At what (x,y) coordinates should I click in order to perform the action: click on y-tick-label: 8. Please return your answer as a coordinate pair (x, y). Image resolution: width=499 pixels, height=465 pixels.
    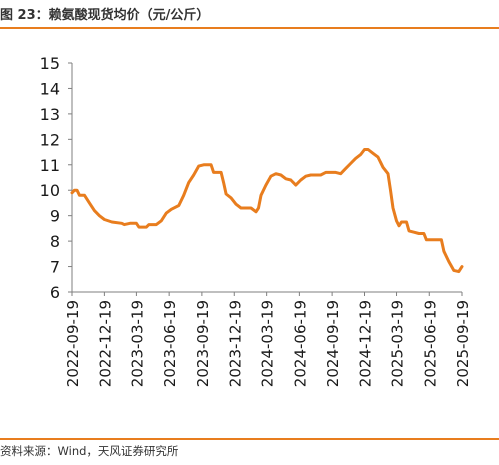
    Looking at the image, I should click on (55, 241).